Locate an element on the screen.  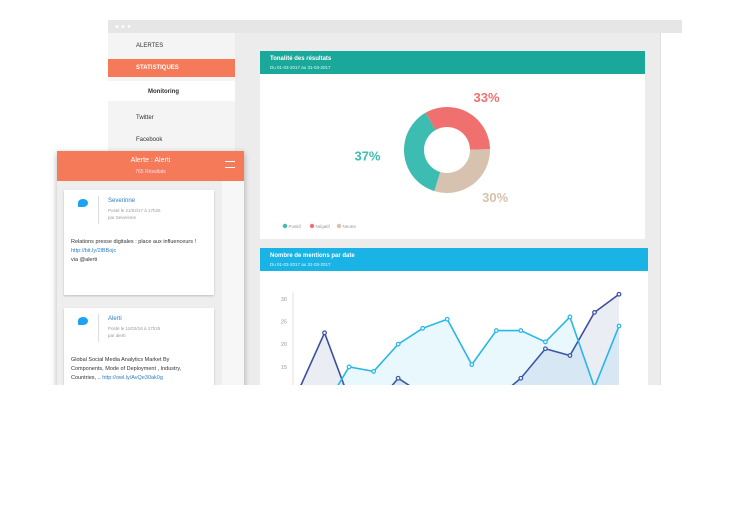
legend-label: Positif is located at coordinates (295, 226).